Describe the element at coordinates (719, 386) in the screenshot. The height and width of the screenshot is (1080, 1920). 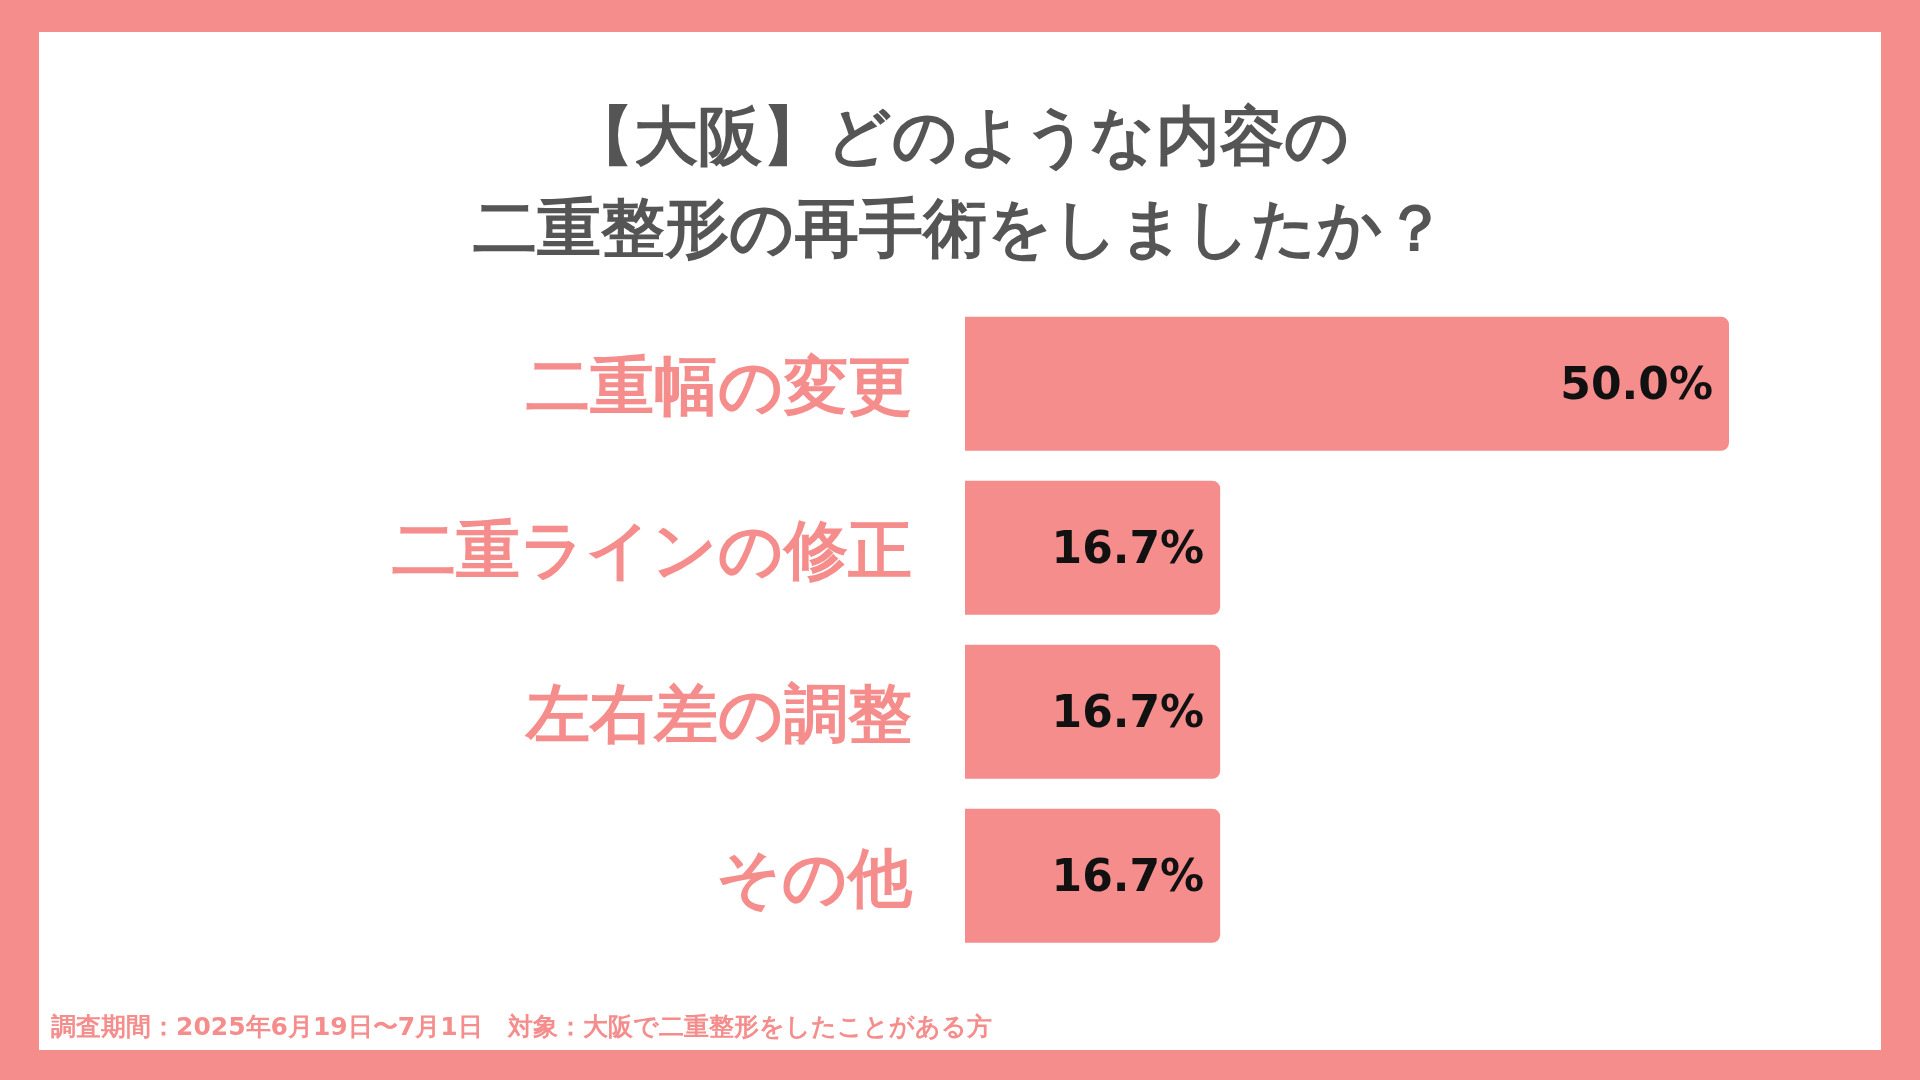
I see `y-tick-label: 二重幅の変更` at that location.